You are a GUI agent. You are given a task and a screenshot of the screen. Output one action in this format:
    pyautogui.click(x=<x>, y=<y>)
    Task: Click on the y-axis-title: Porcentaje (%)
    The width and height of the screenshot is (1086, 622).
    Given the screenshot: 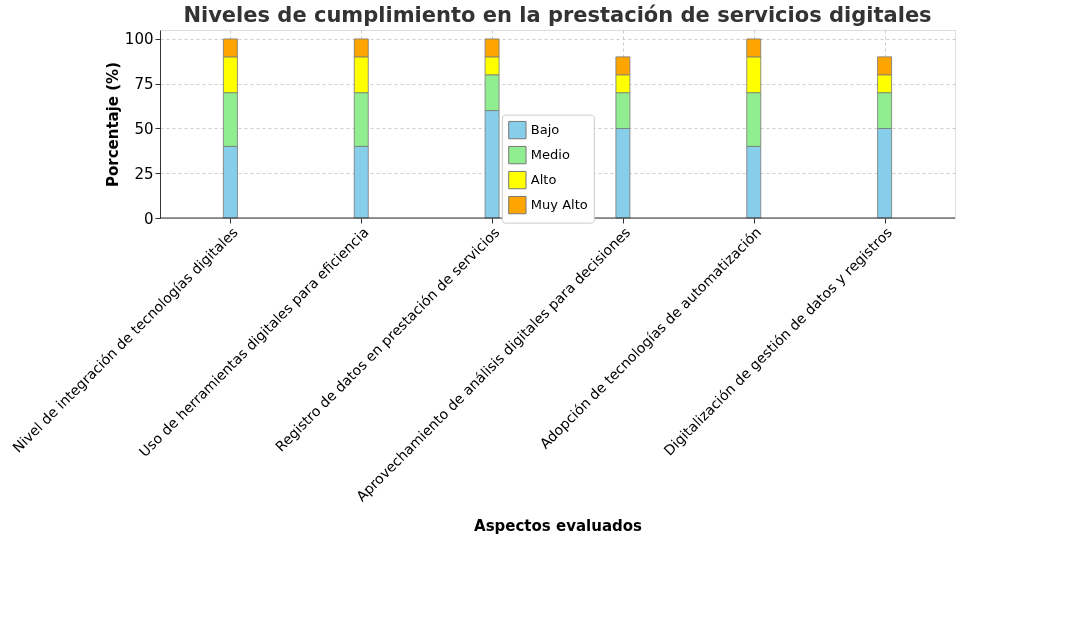 What is the action you would take?
    pyautogui.click(x=112, y=124)
    